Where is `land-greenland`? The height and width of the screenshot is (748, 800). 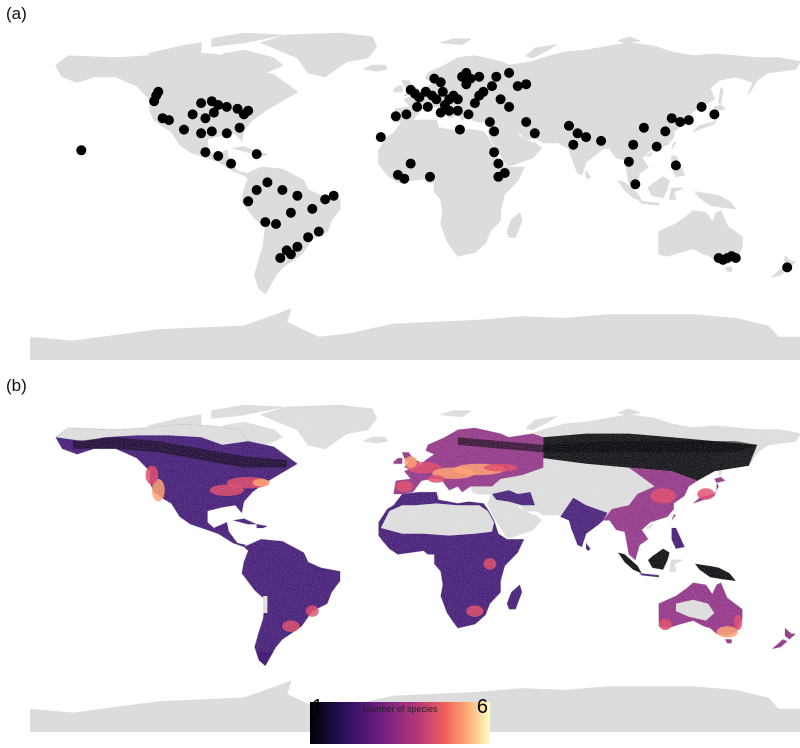 land-greenland is located at coordinates (318, 55).